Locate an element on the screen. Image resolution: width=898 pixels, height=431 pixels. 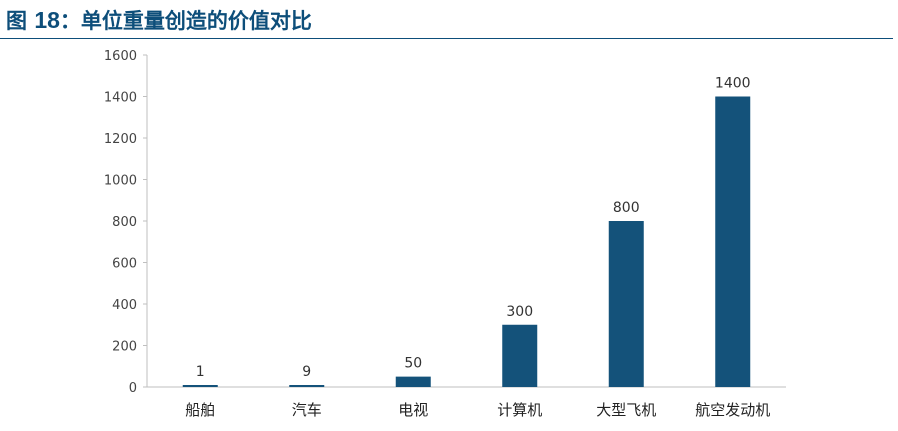
y-tick-label: 1400 is located at coordinates (120, 98).